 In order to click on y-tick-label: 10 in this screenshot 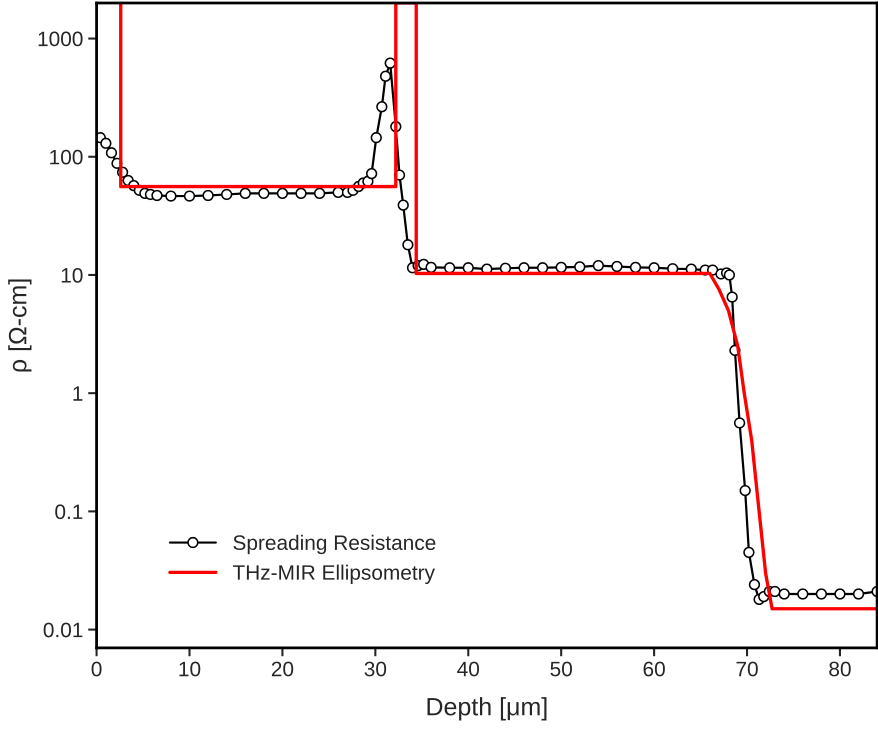, I will do `click(72, 275)`.